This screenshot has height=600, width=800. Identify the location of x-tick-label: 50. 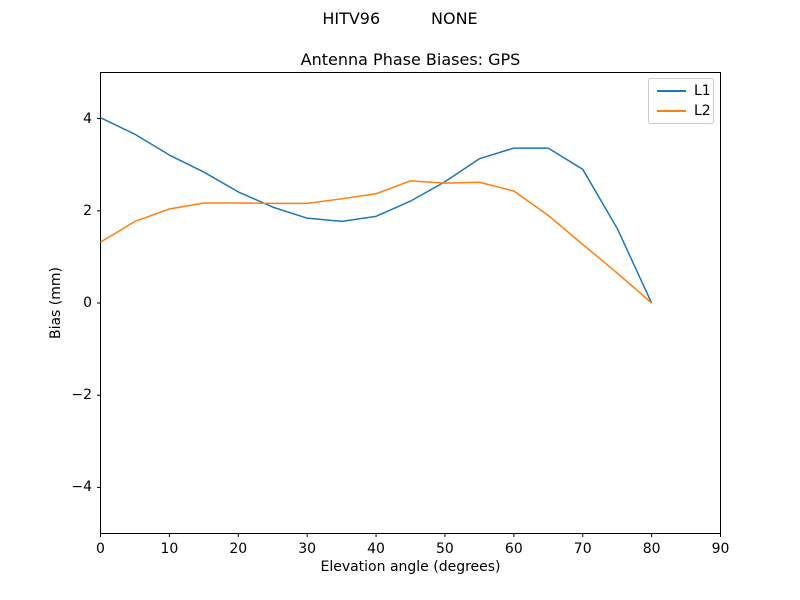
(445, 549).